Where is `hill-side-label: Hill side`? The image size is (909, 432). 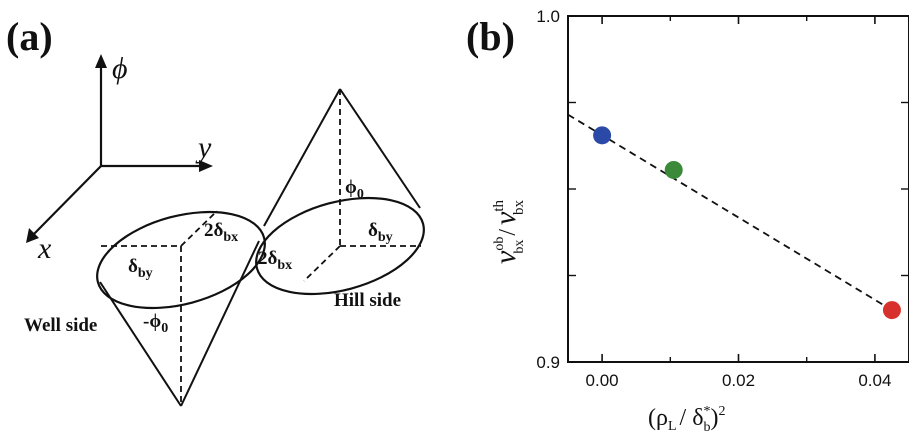 hill-side-label: Hill side is located at coordinates (367, 300).